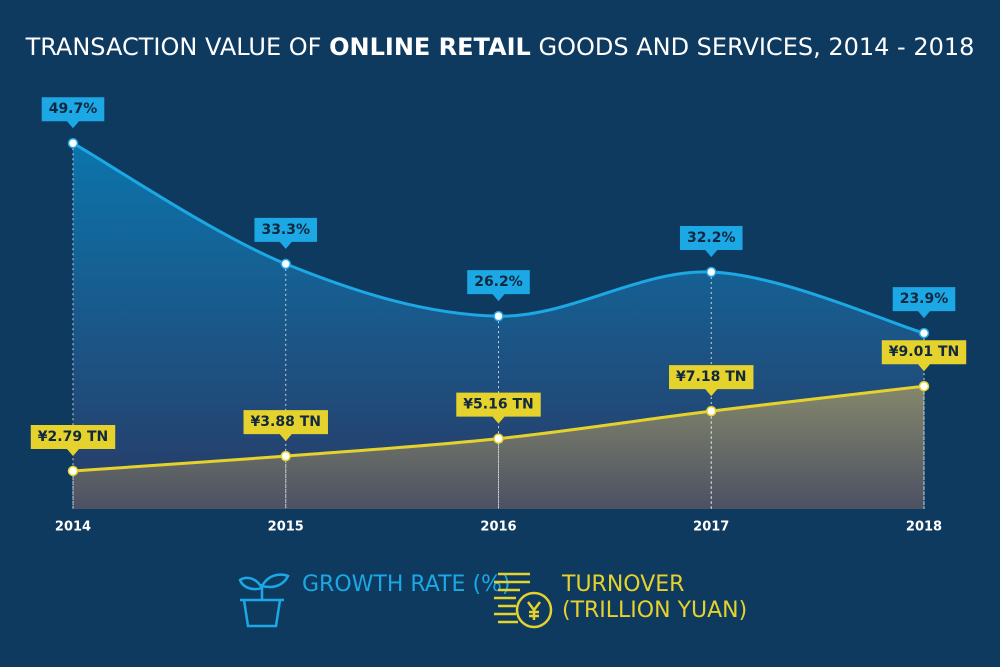 This screenshot has height=667, width=1000. I want to click on growth-icon, so click(264, 600).